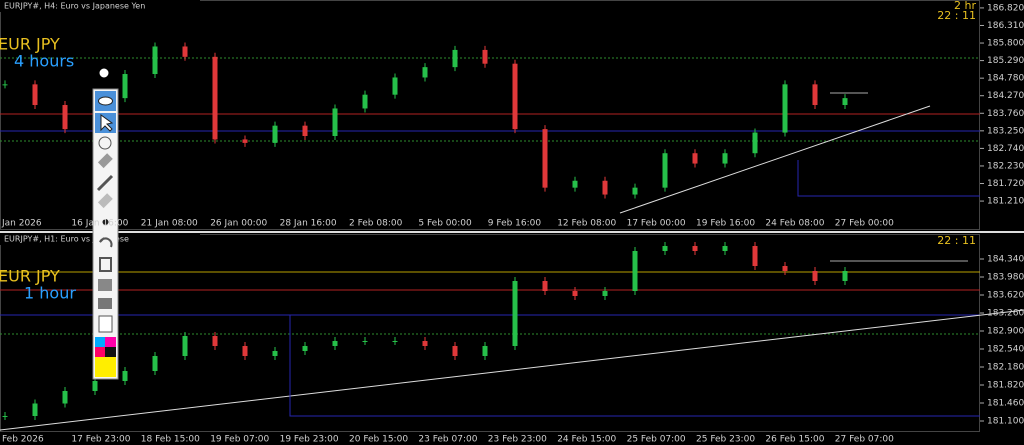  I want to click on timer: 22 : 11, so click(956, 15).